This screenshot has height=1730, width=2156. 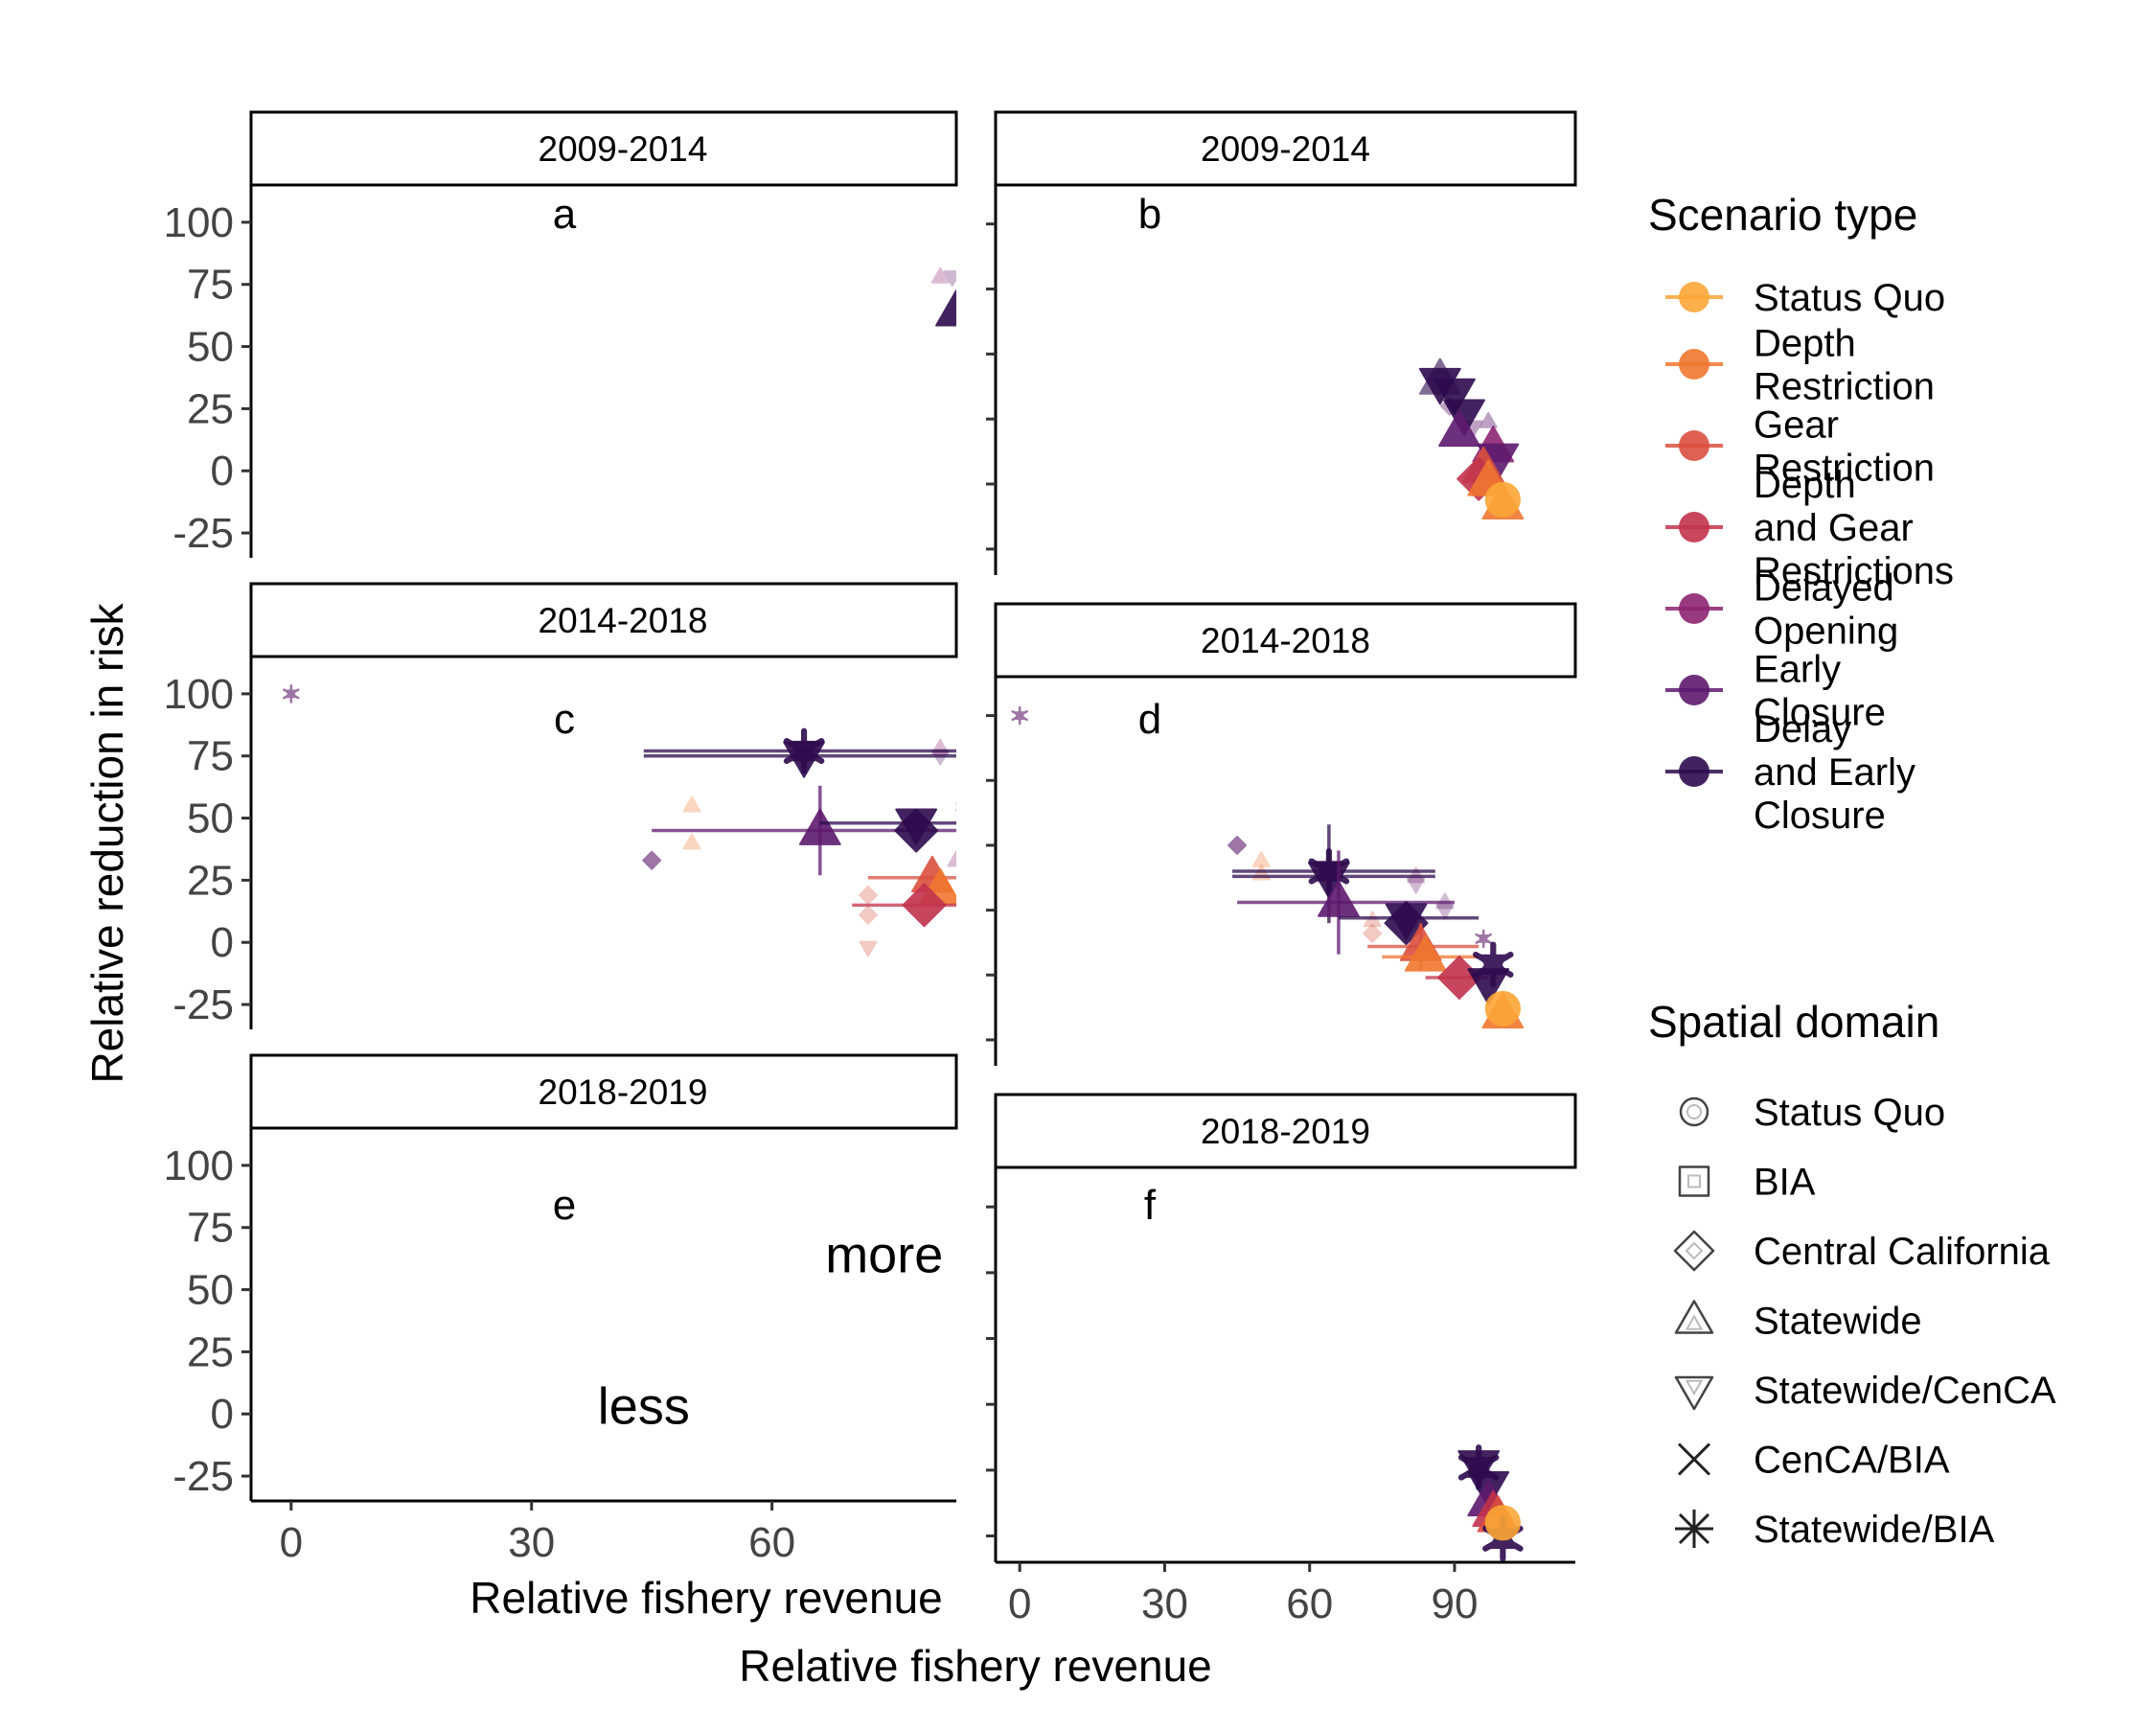 I want to click on legend-domain-label: BIA, so click(x=1785, y=1183).